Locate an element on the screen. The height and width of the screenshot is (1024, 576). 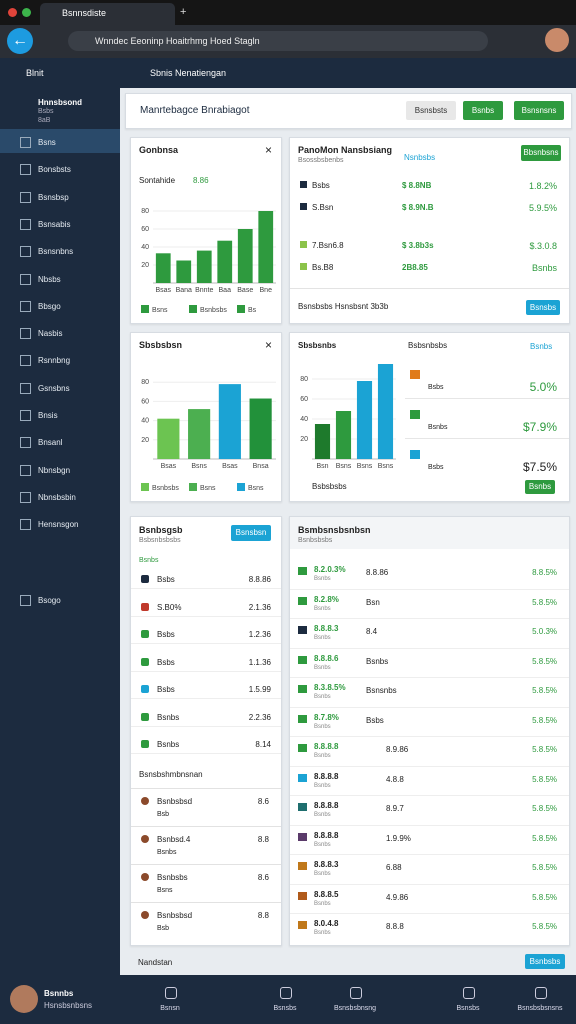
profile-line: 8aB is located at coordinates (44, 120).